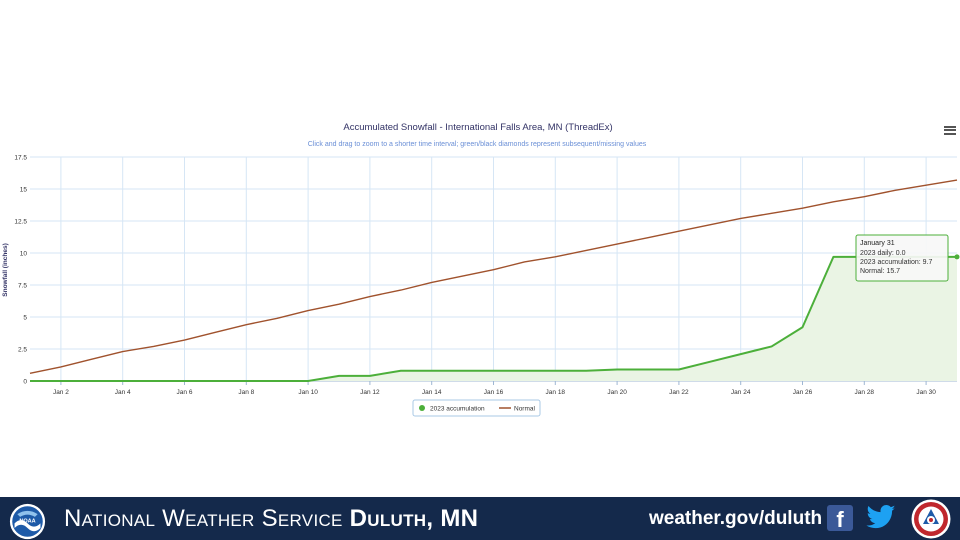 The image size is (960, 540). I want to click on facebook-icon: f, so click(840, 518).